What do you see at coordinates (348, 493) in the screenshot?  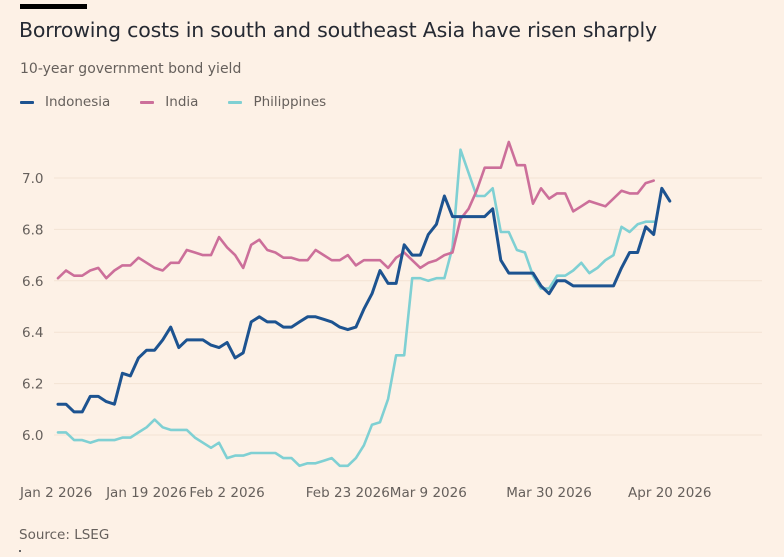 I see `x-tick-label: Feb 23 2026` at bounding box center [348, 493].